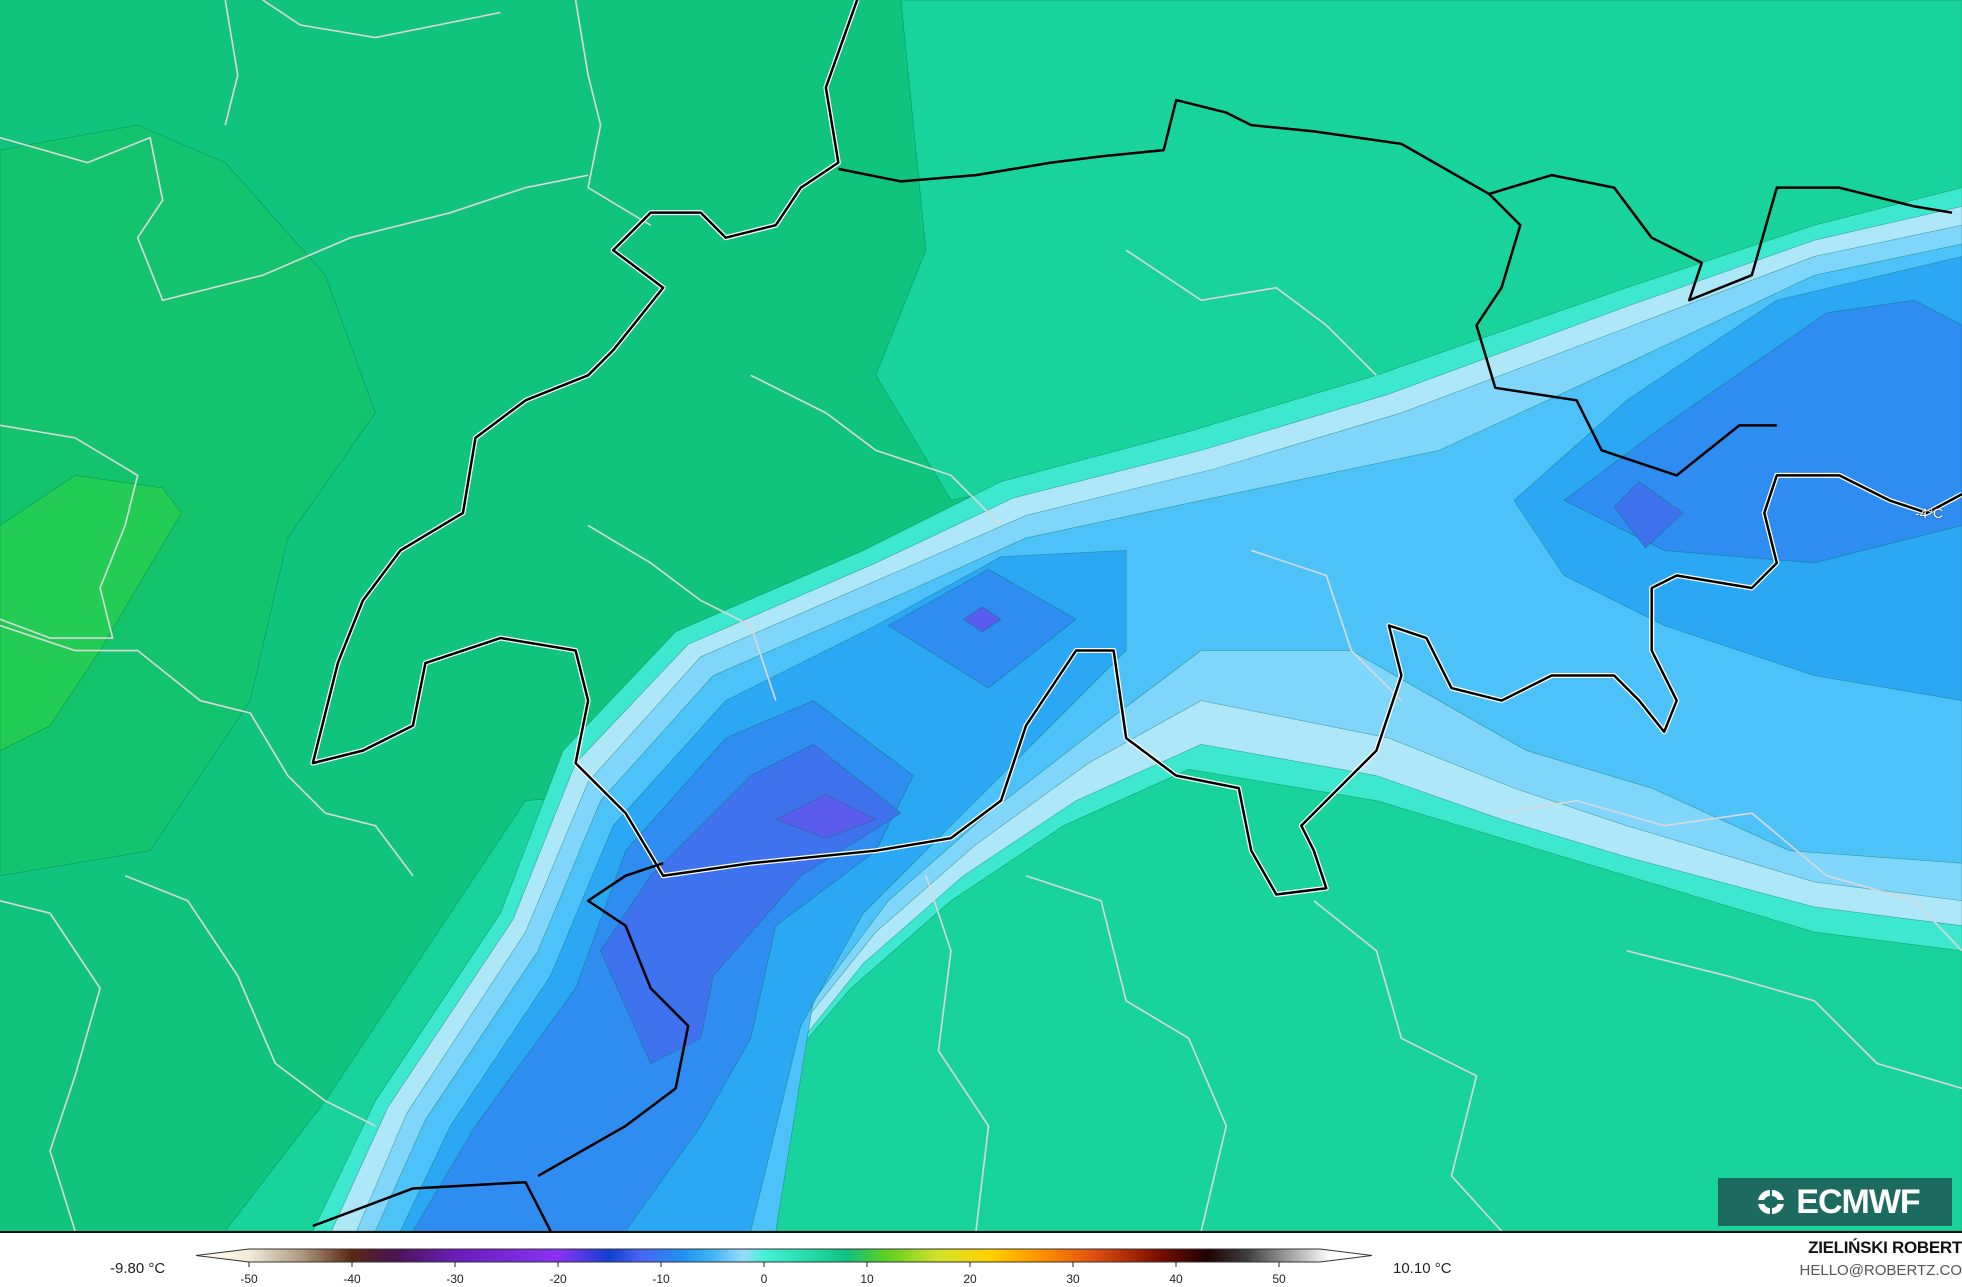 The width and height of the screenshot is (1962, 1287). I want to click on colorbar-tick-label: 20, so click(970, 1279).